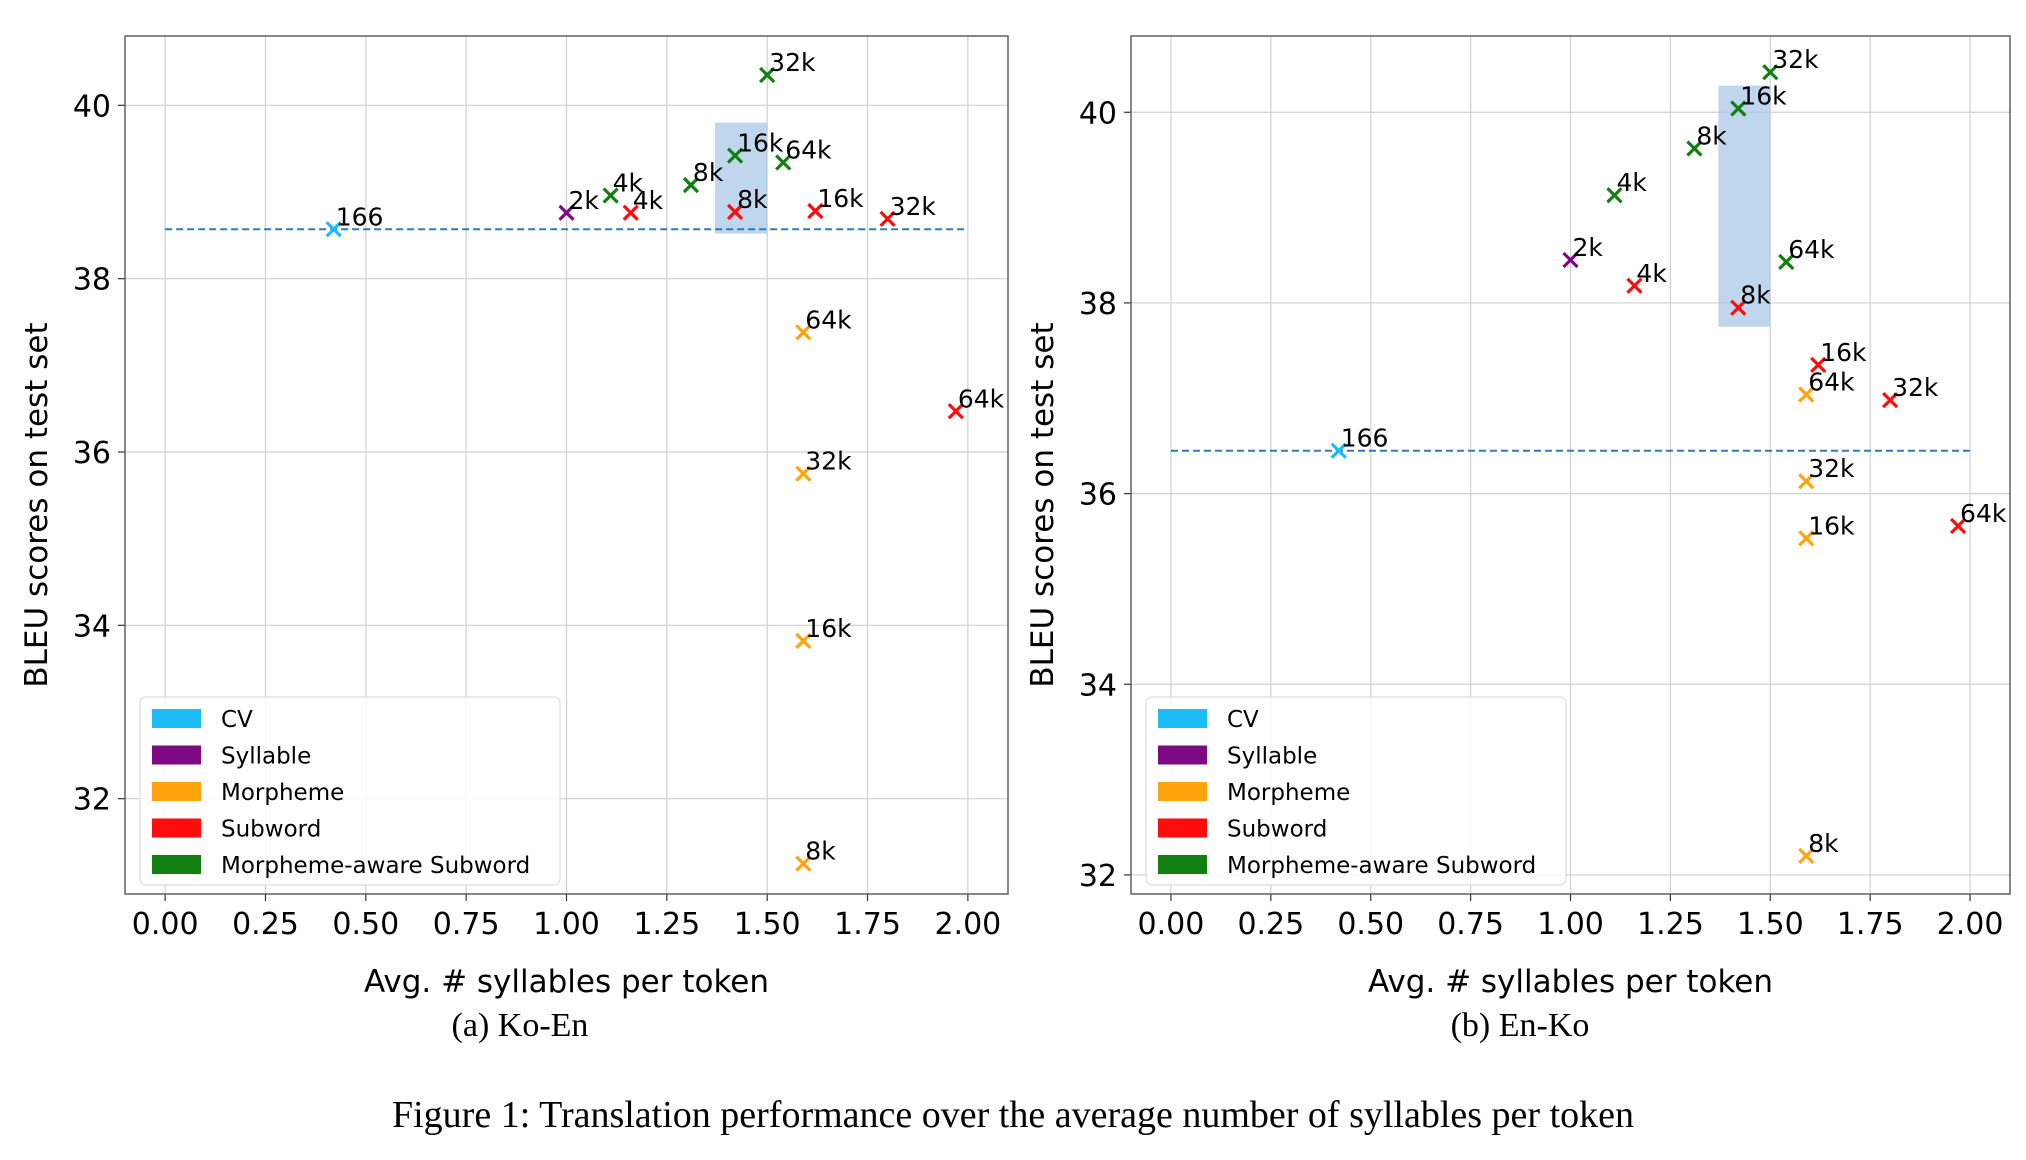  What do you see at coordinates (1098, 304) in the screenshot?
I see `y-tick-label: 38` at bounding box center [1098, 304].